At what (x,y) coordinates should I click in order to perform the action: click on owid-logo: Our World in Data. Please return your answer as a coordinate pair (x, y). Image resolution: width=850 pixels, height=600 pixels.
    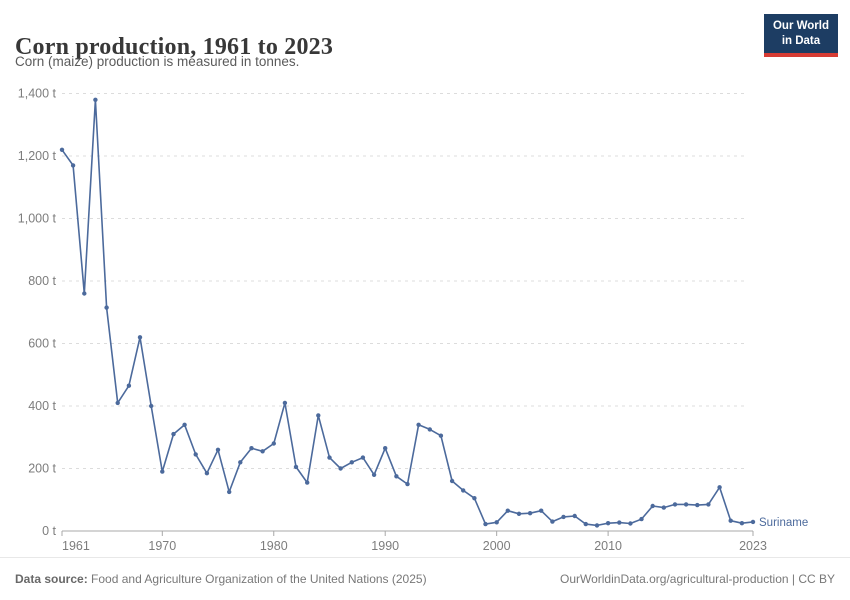
    Looking at the image, I should click on (800, 35).